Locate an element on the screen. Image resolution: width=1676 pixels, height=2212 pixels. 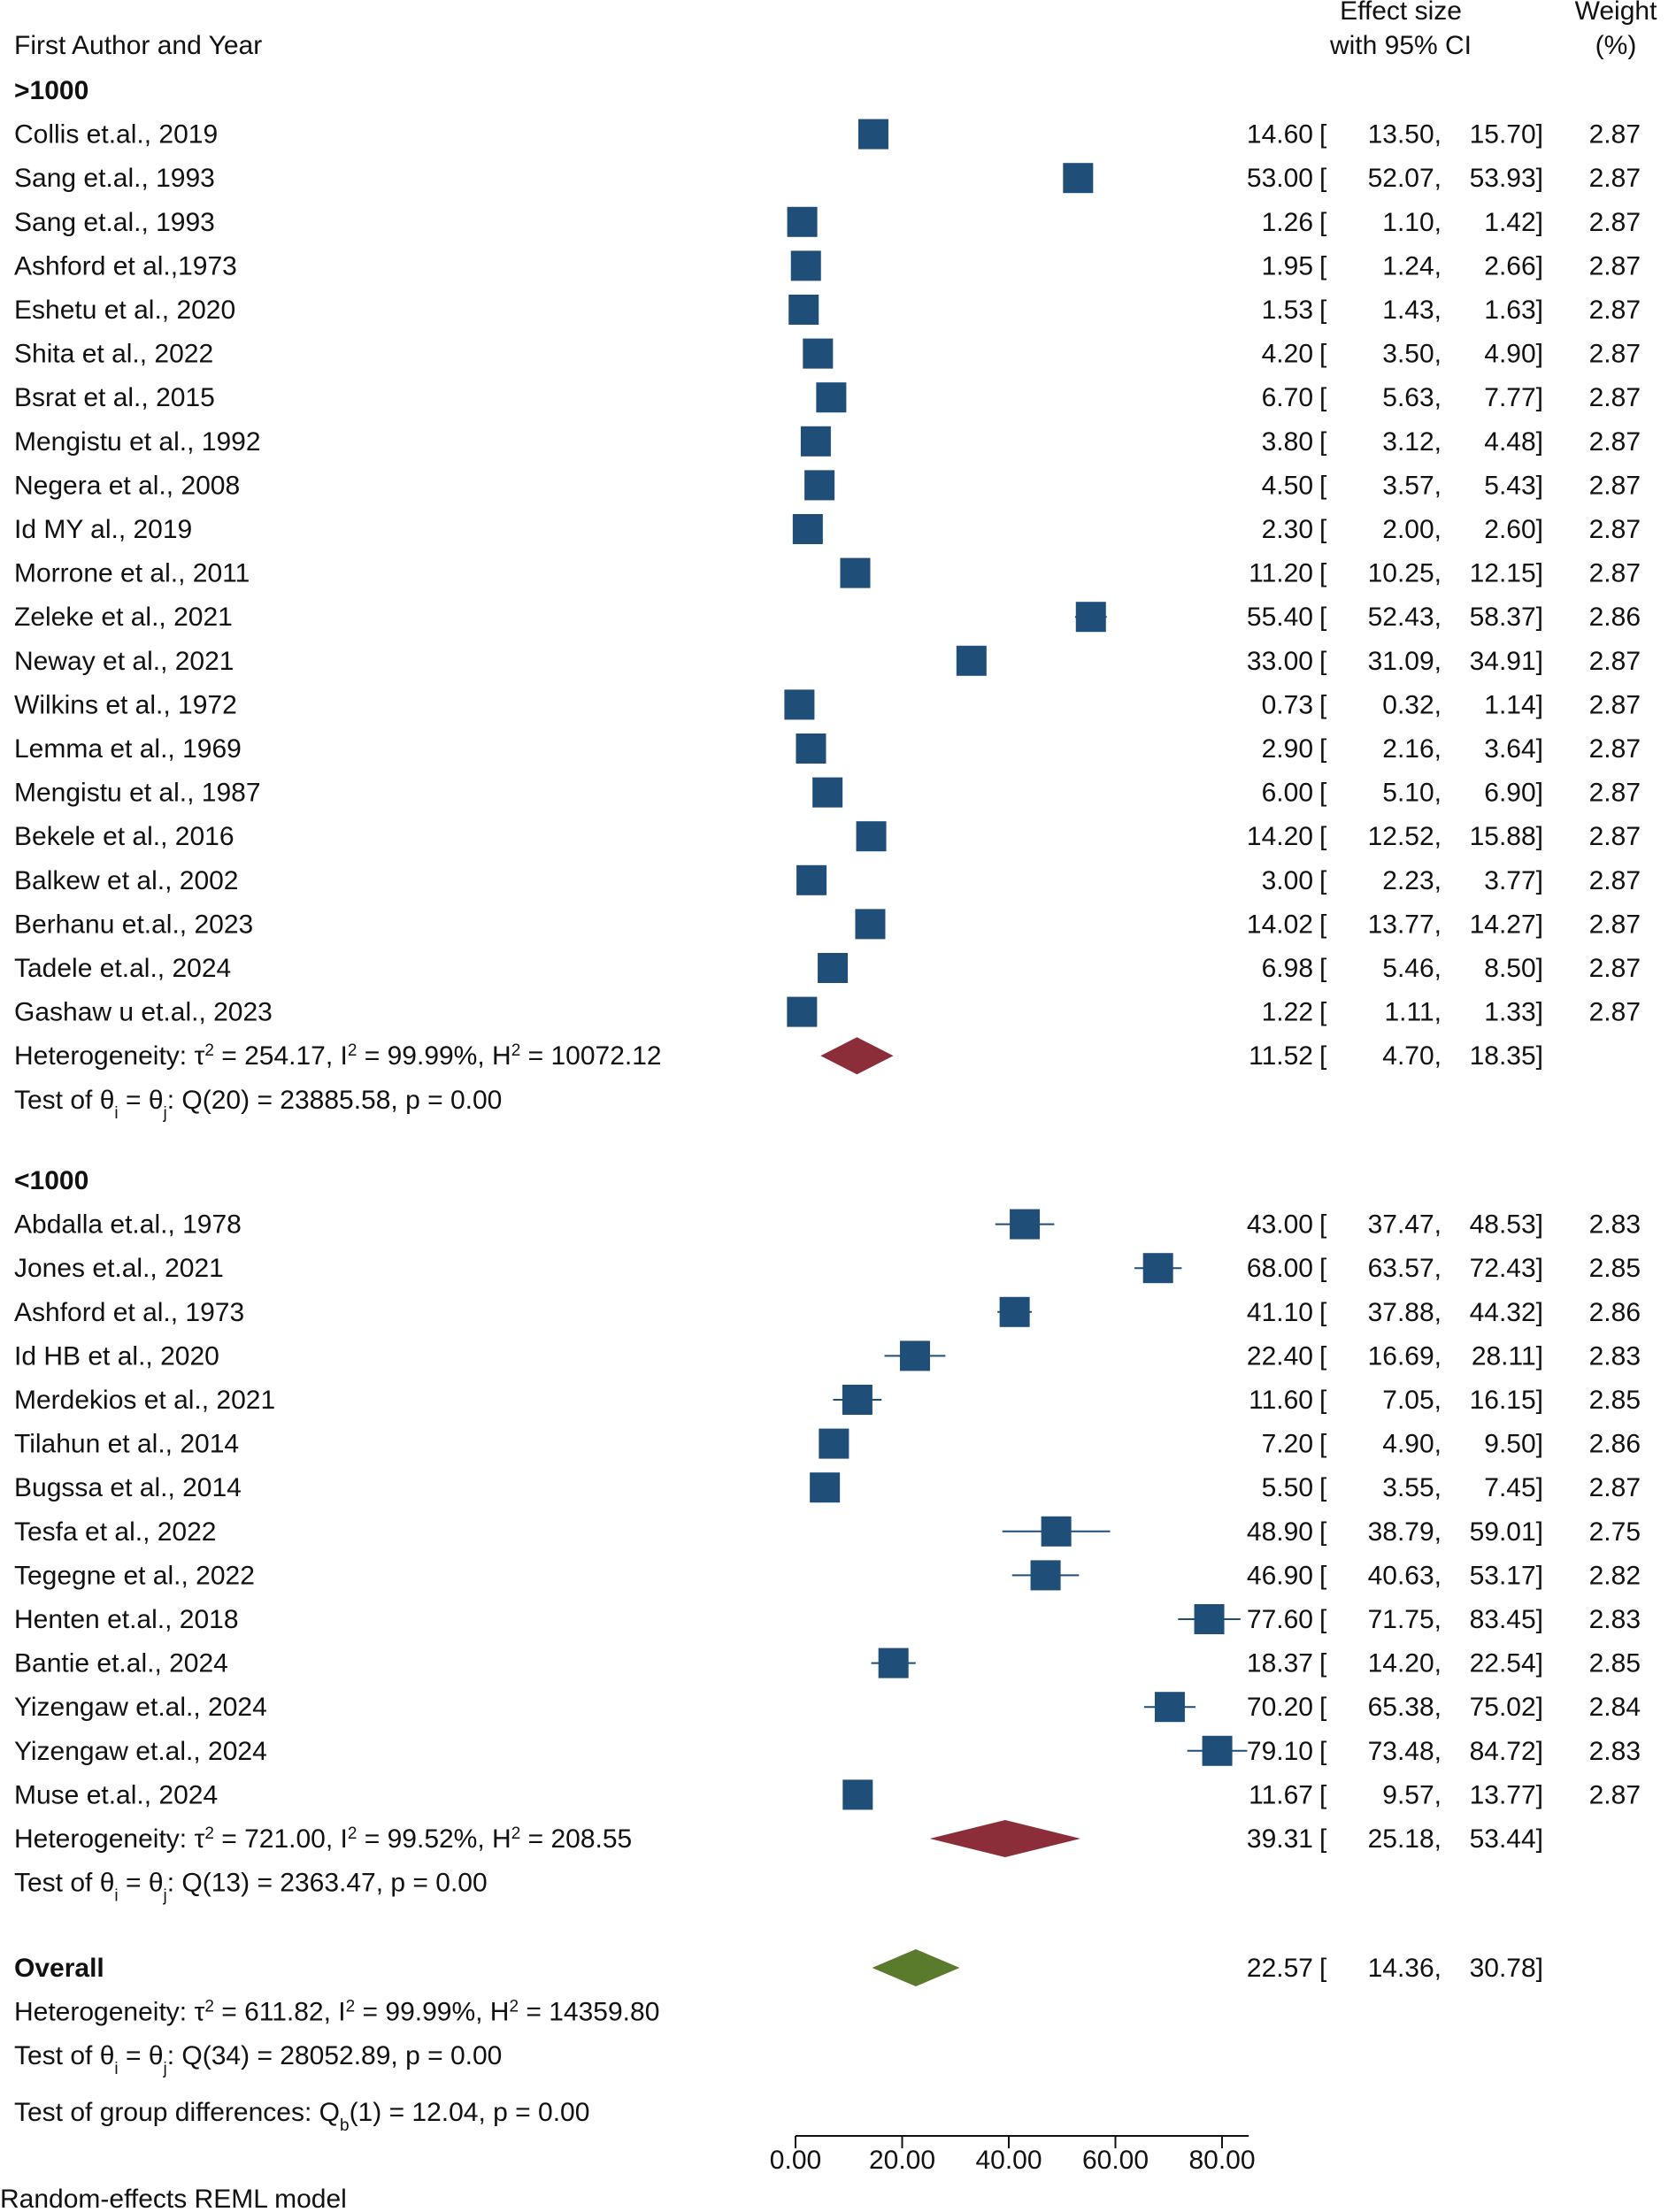
study-label: Gashaw u et.al., 2023 is located at coordinates (143, 1013).